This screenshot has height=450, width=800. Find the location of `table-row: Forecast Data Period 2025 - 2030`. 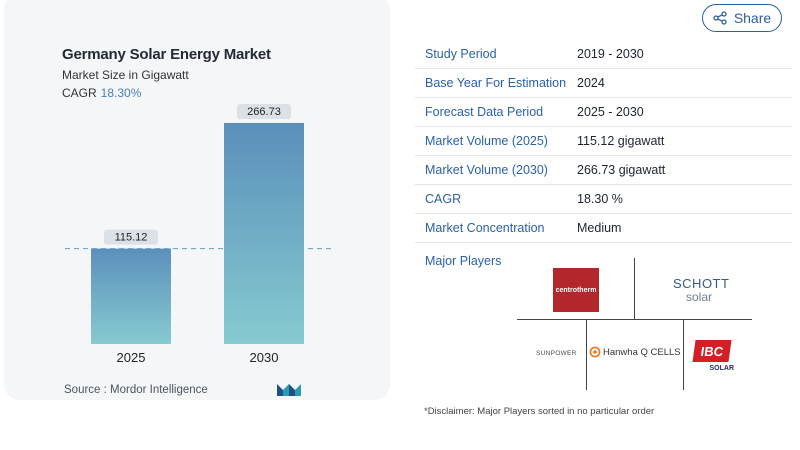

table-row: Forecast Data Period 2025 - 2030 is located at coordinates (603, 112).